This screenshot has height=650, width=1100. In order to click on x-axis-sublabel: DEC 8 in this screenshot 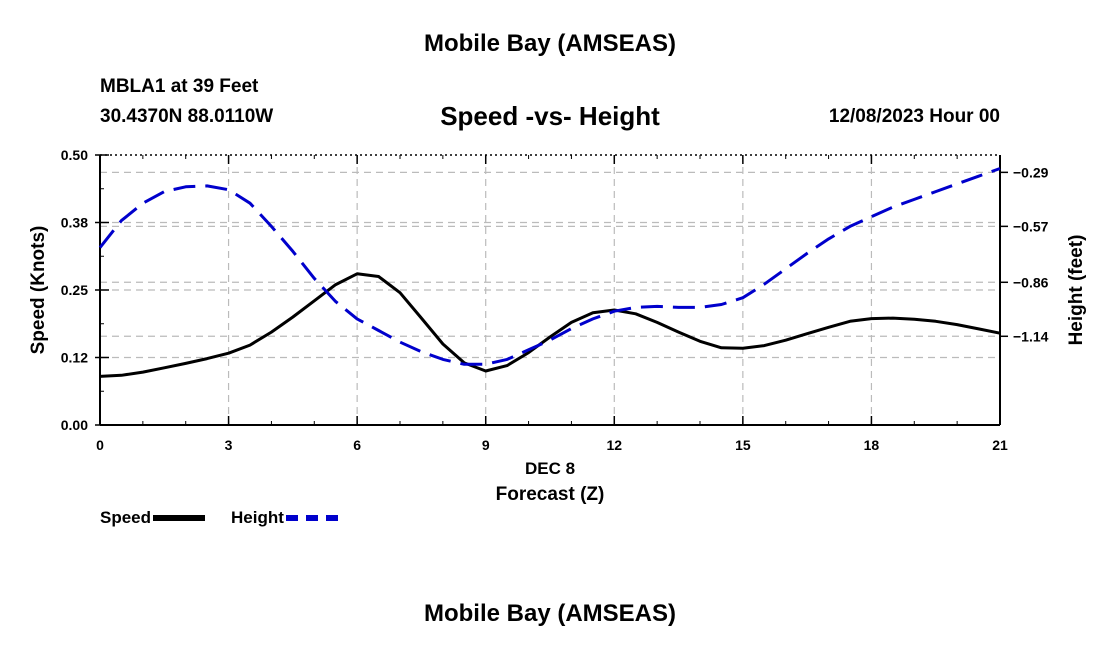, I will do `click(550, 468)`.